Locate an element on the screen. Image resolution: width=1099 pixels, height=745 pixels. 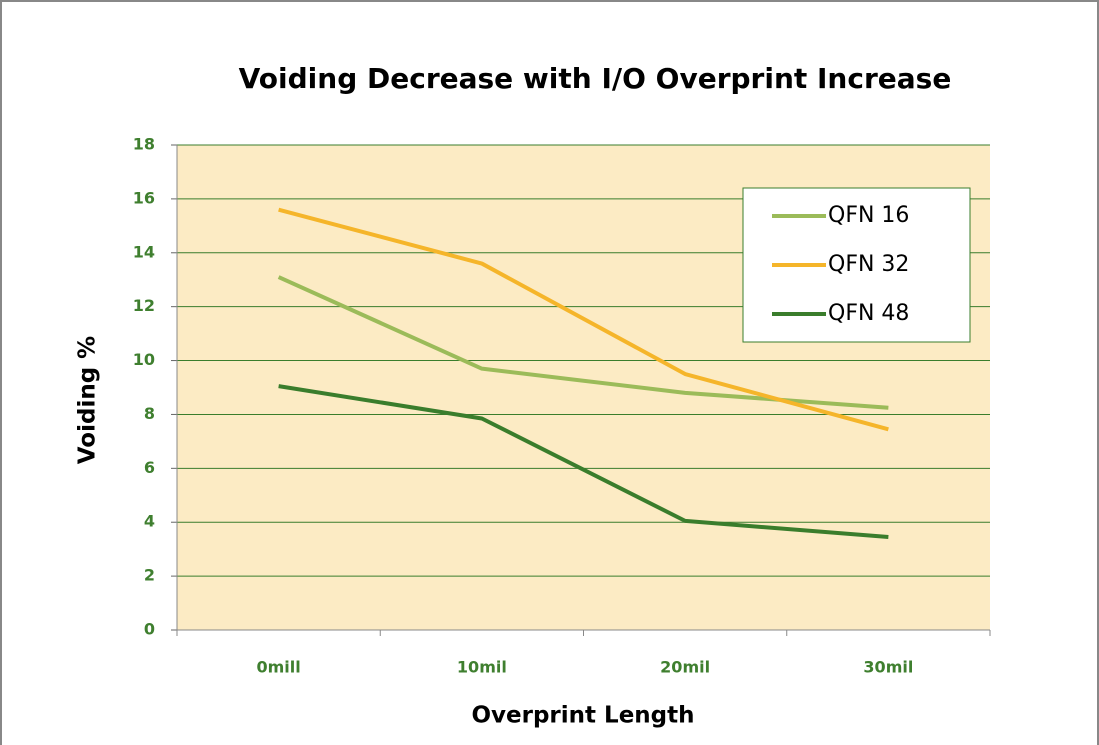
y-tick-label: 2 is located at coordinates (149, 575).